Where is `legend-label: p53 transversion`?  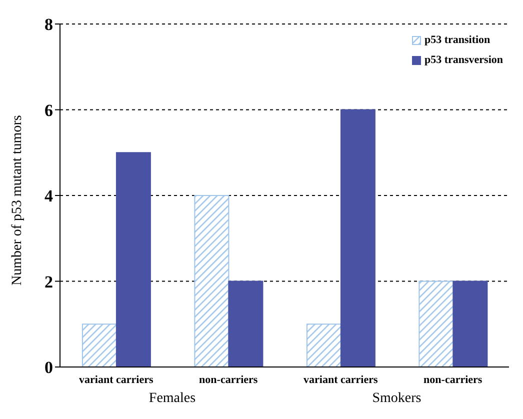
legend-label: p53 transversion is located at coordinates (463, 60).